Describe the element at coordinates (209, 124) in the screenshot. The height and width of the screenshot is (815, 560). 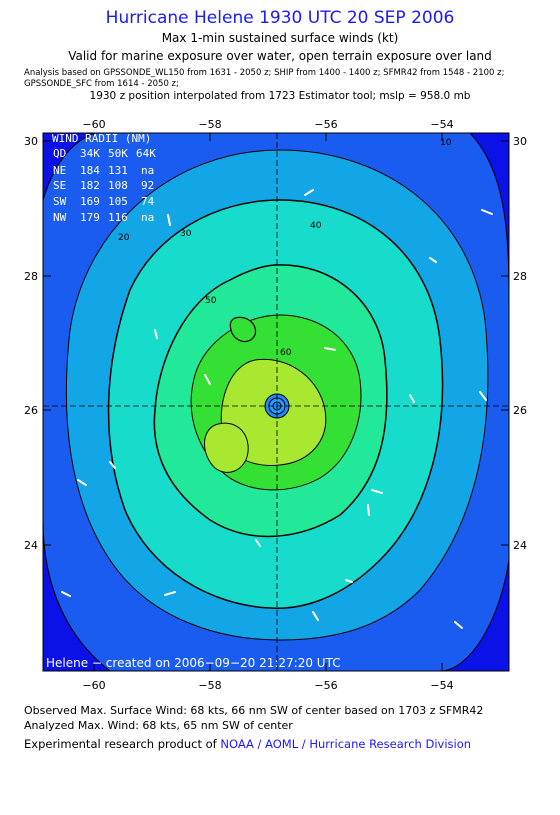
I see `x-tick-top-58: −58` at that location.